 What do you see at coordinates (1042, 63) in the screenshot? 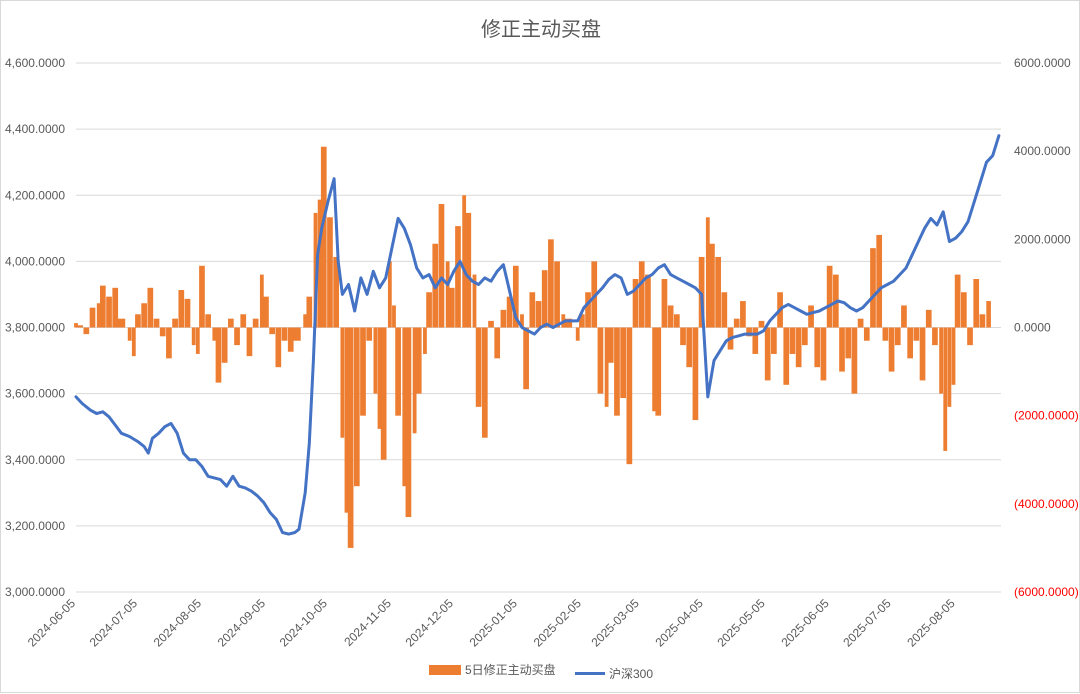
I see `right-tick-label: 6000.0000` at bounding box center [1042, 63].